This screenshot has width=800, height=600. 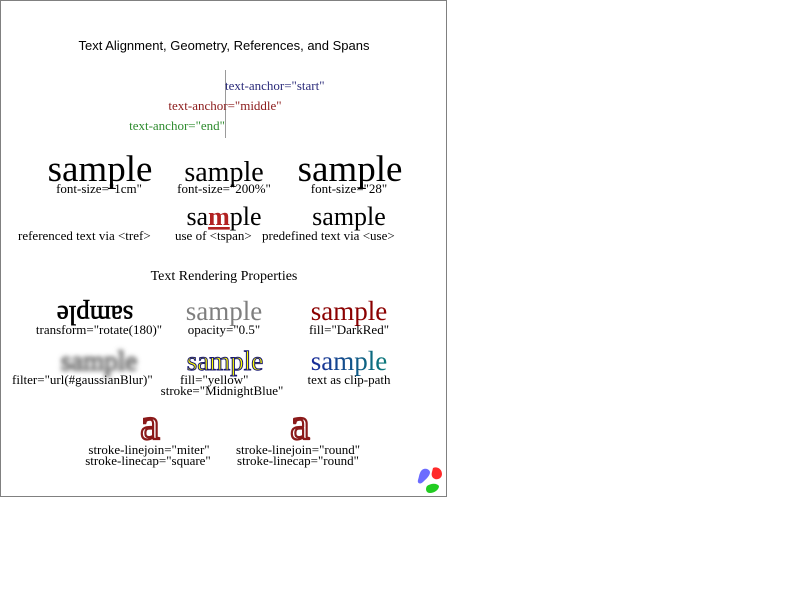 I want to click on label-rotate: transform="rotate(180)", so click(x=99, y=329).